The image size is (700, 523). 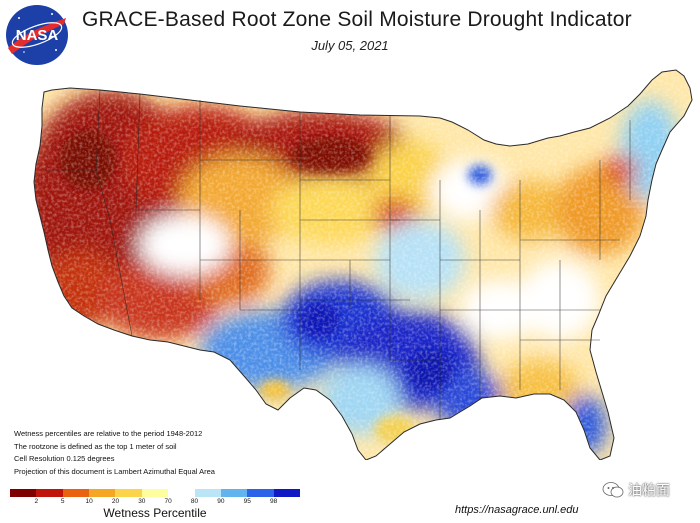 What do you see at coordinates (168, 501) in the screenshot?
I see `legend-tick-label: 70` at bounding box center [168, 501].